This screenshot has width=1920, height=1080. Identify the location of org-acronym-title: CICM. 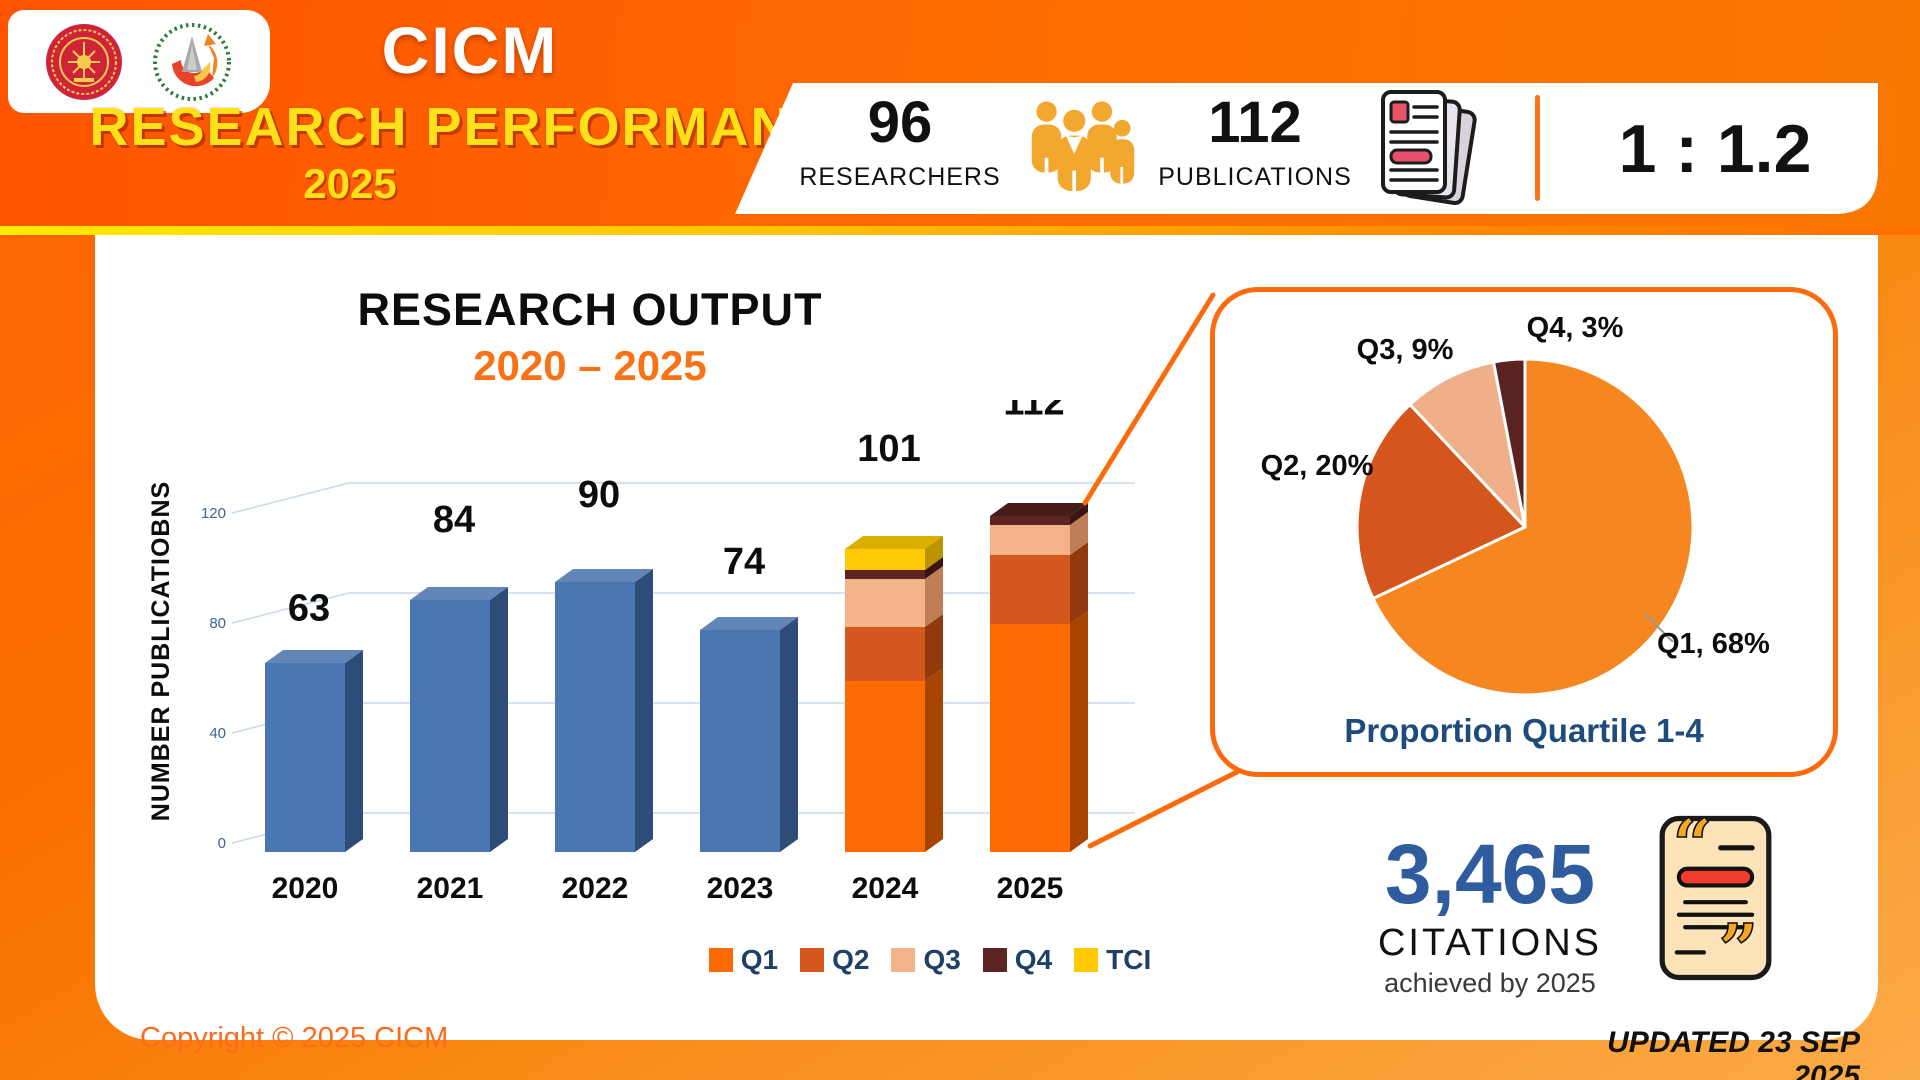
(470, 50).